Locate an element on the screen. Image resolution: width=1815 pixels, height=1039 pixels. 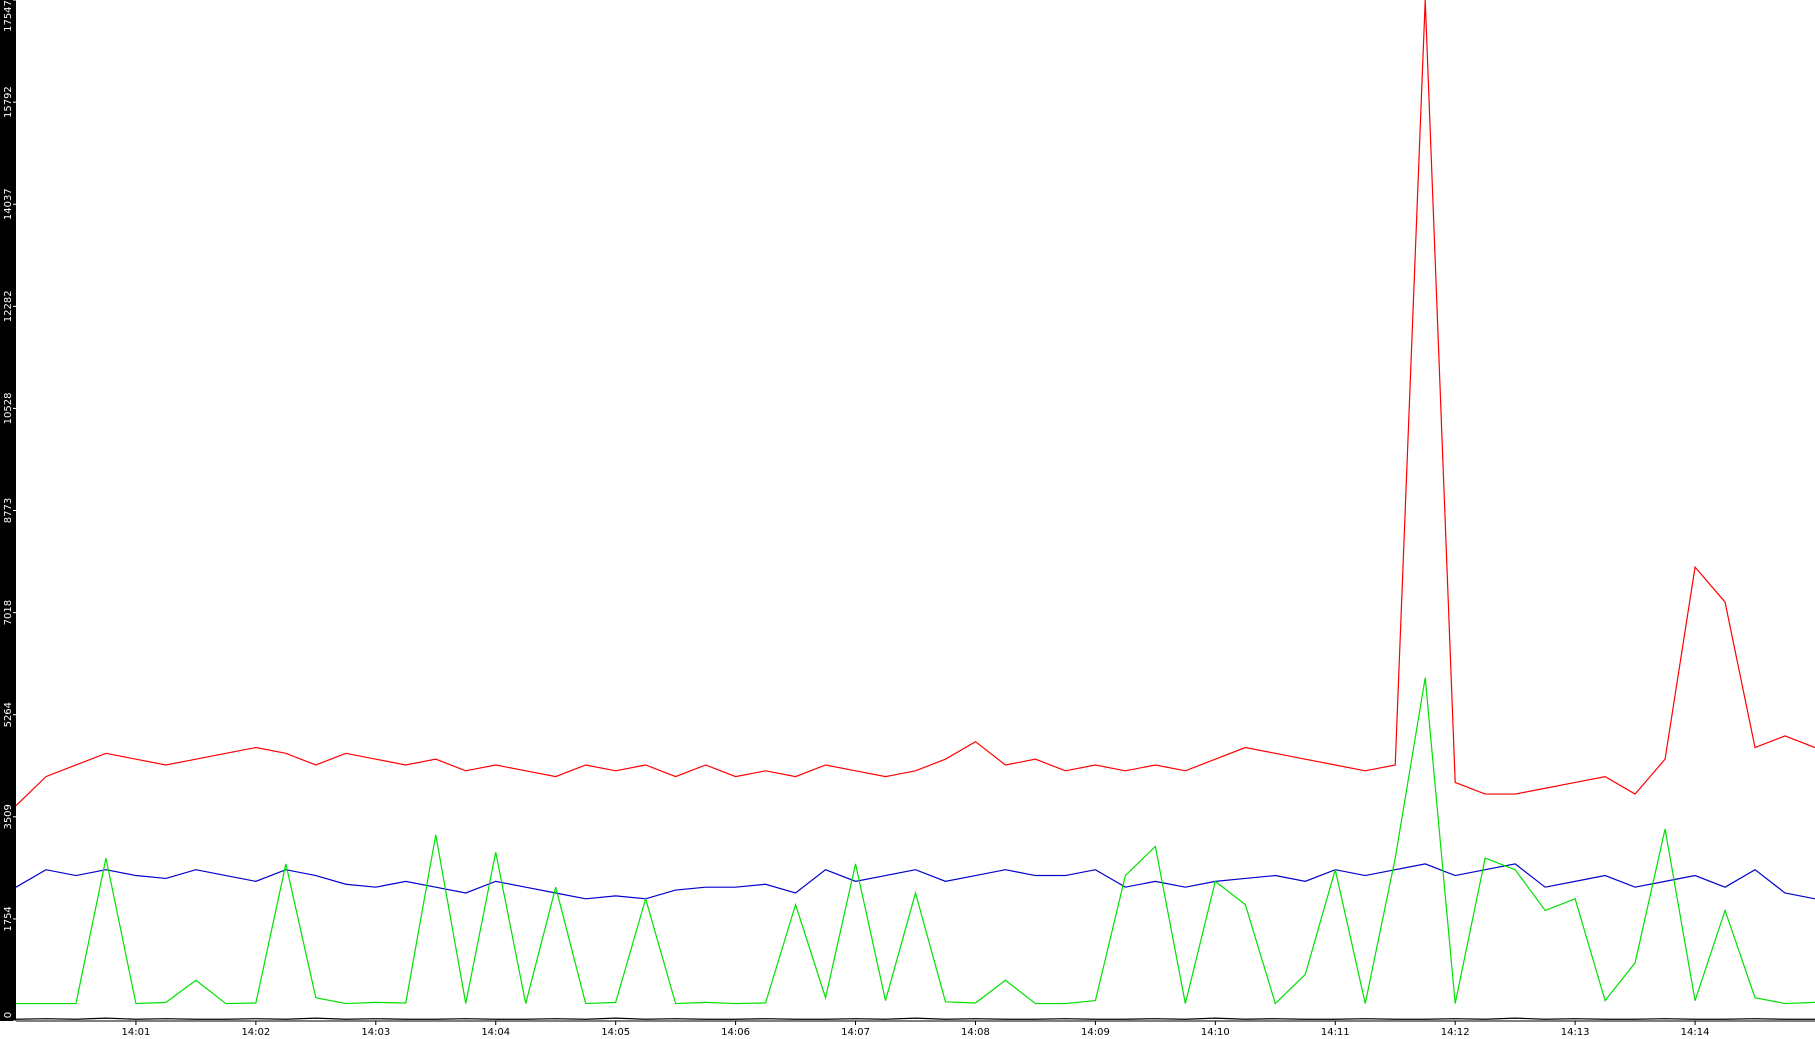
x-tick-label: 14:01 is located at coordinates (136, 1032).